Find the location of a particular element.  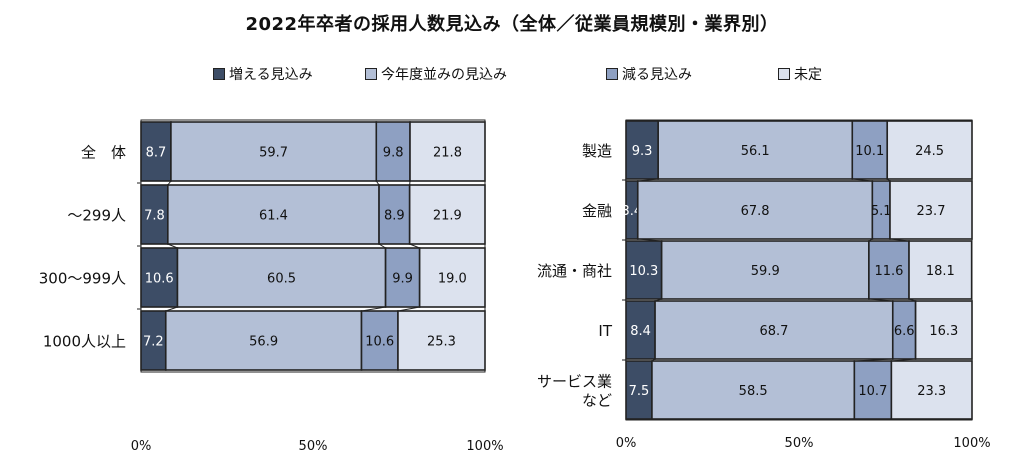

category-label-line-right-3-0: IT is located at coordinates (605, 331).